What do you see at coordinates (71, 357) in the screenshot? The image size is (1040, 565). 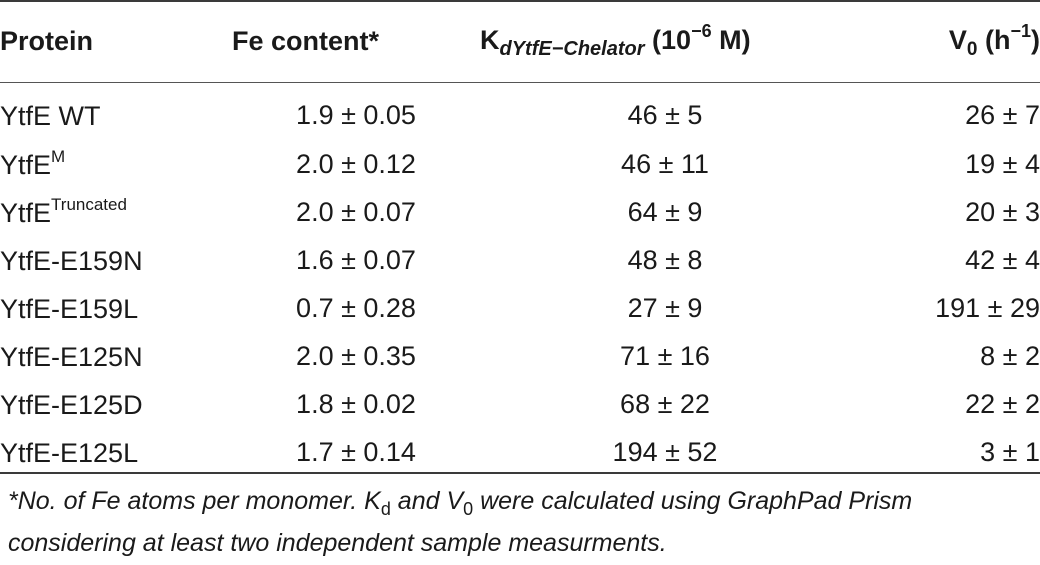 I see `protein-name: YtfE-E125N` at bounding box center [71, 357].